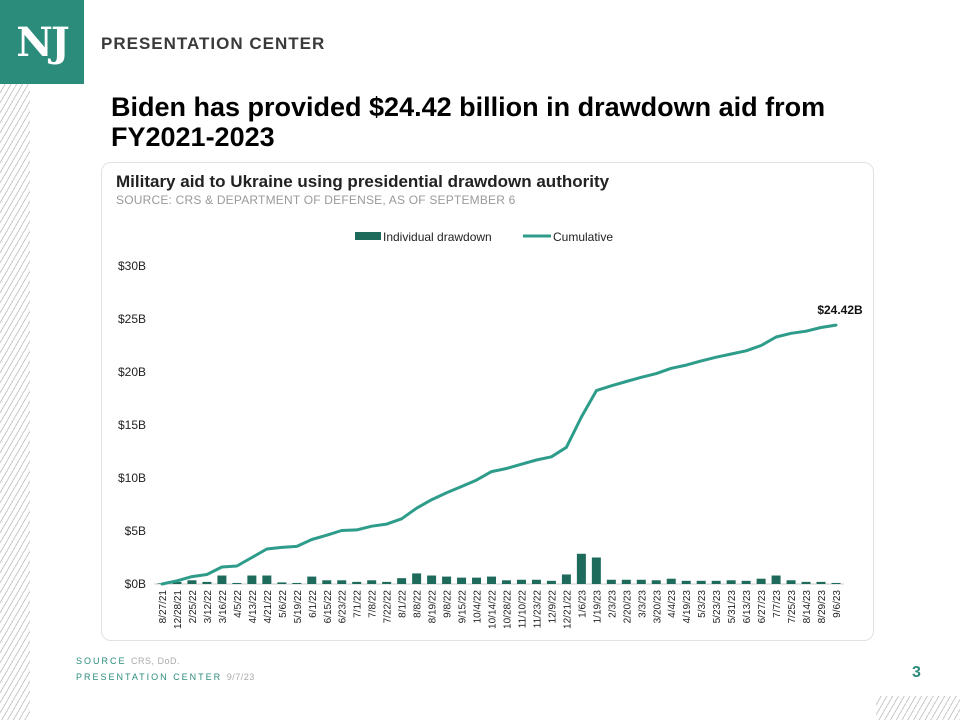 This screenshot has width=960, height=720. Describe the element at coordinates (253, 607) in the screenshot. I see `x-tick-label: 4/13/22` at that location.